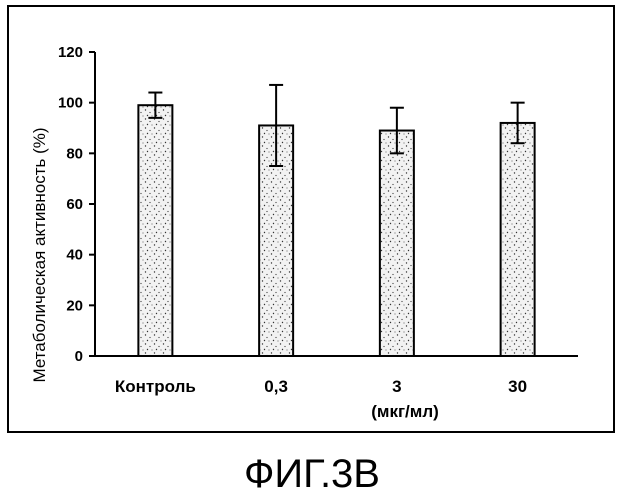 The image size is (622, 500). I want to click on y-tick-label: 20, so click(74, 305).